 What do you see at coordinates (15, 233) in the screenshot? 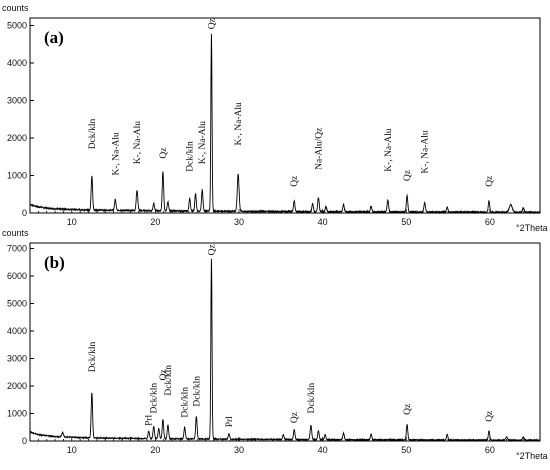
I see `y-axis-label-b: counts` at bounding box center [15, 233].